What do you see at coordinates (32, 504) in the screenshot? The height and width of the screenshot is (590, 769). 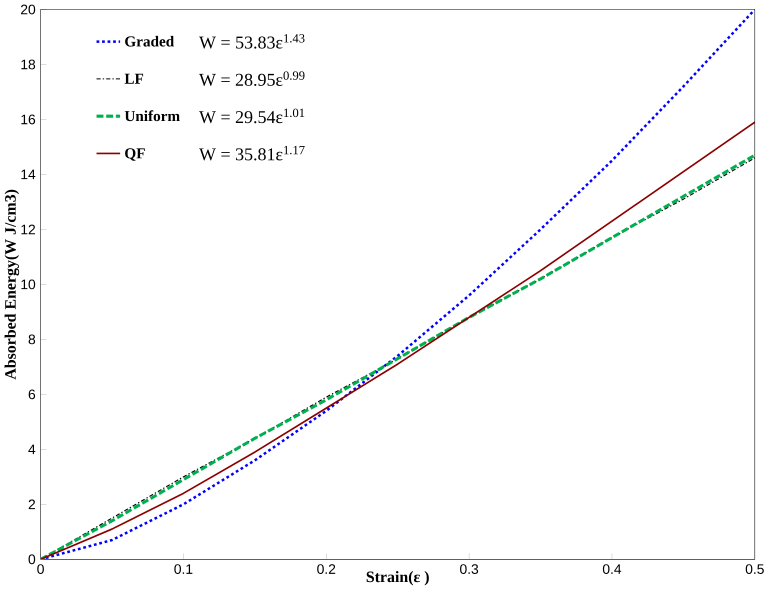 I see `y-tick-label: 2` at bounding box center [32, 504].